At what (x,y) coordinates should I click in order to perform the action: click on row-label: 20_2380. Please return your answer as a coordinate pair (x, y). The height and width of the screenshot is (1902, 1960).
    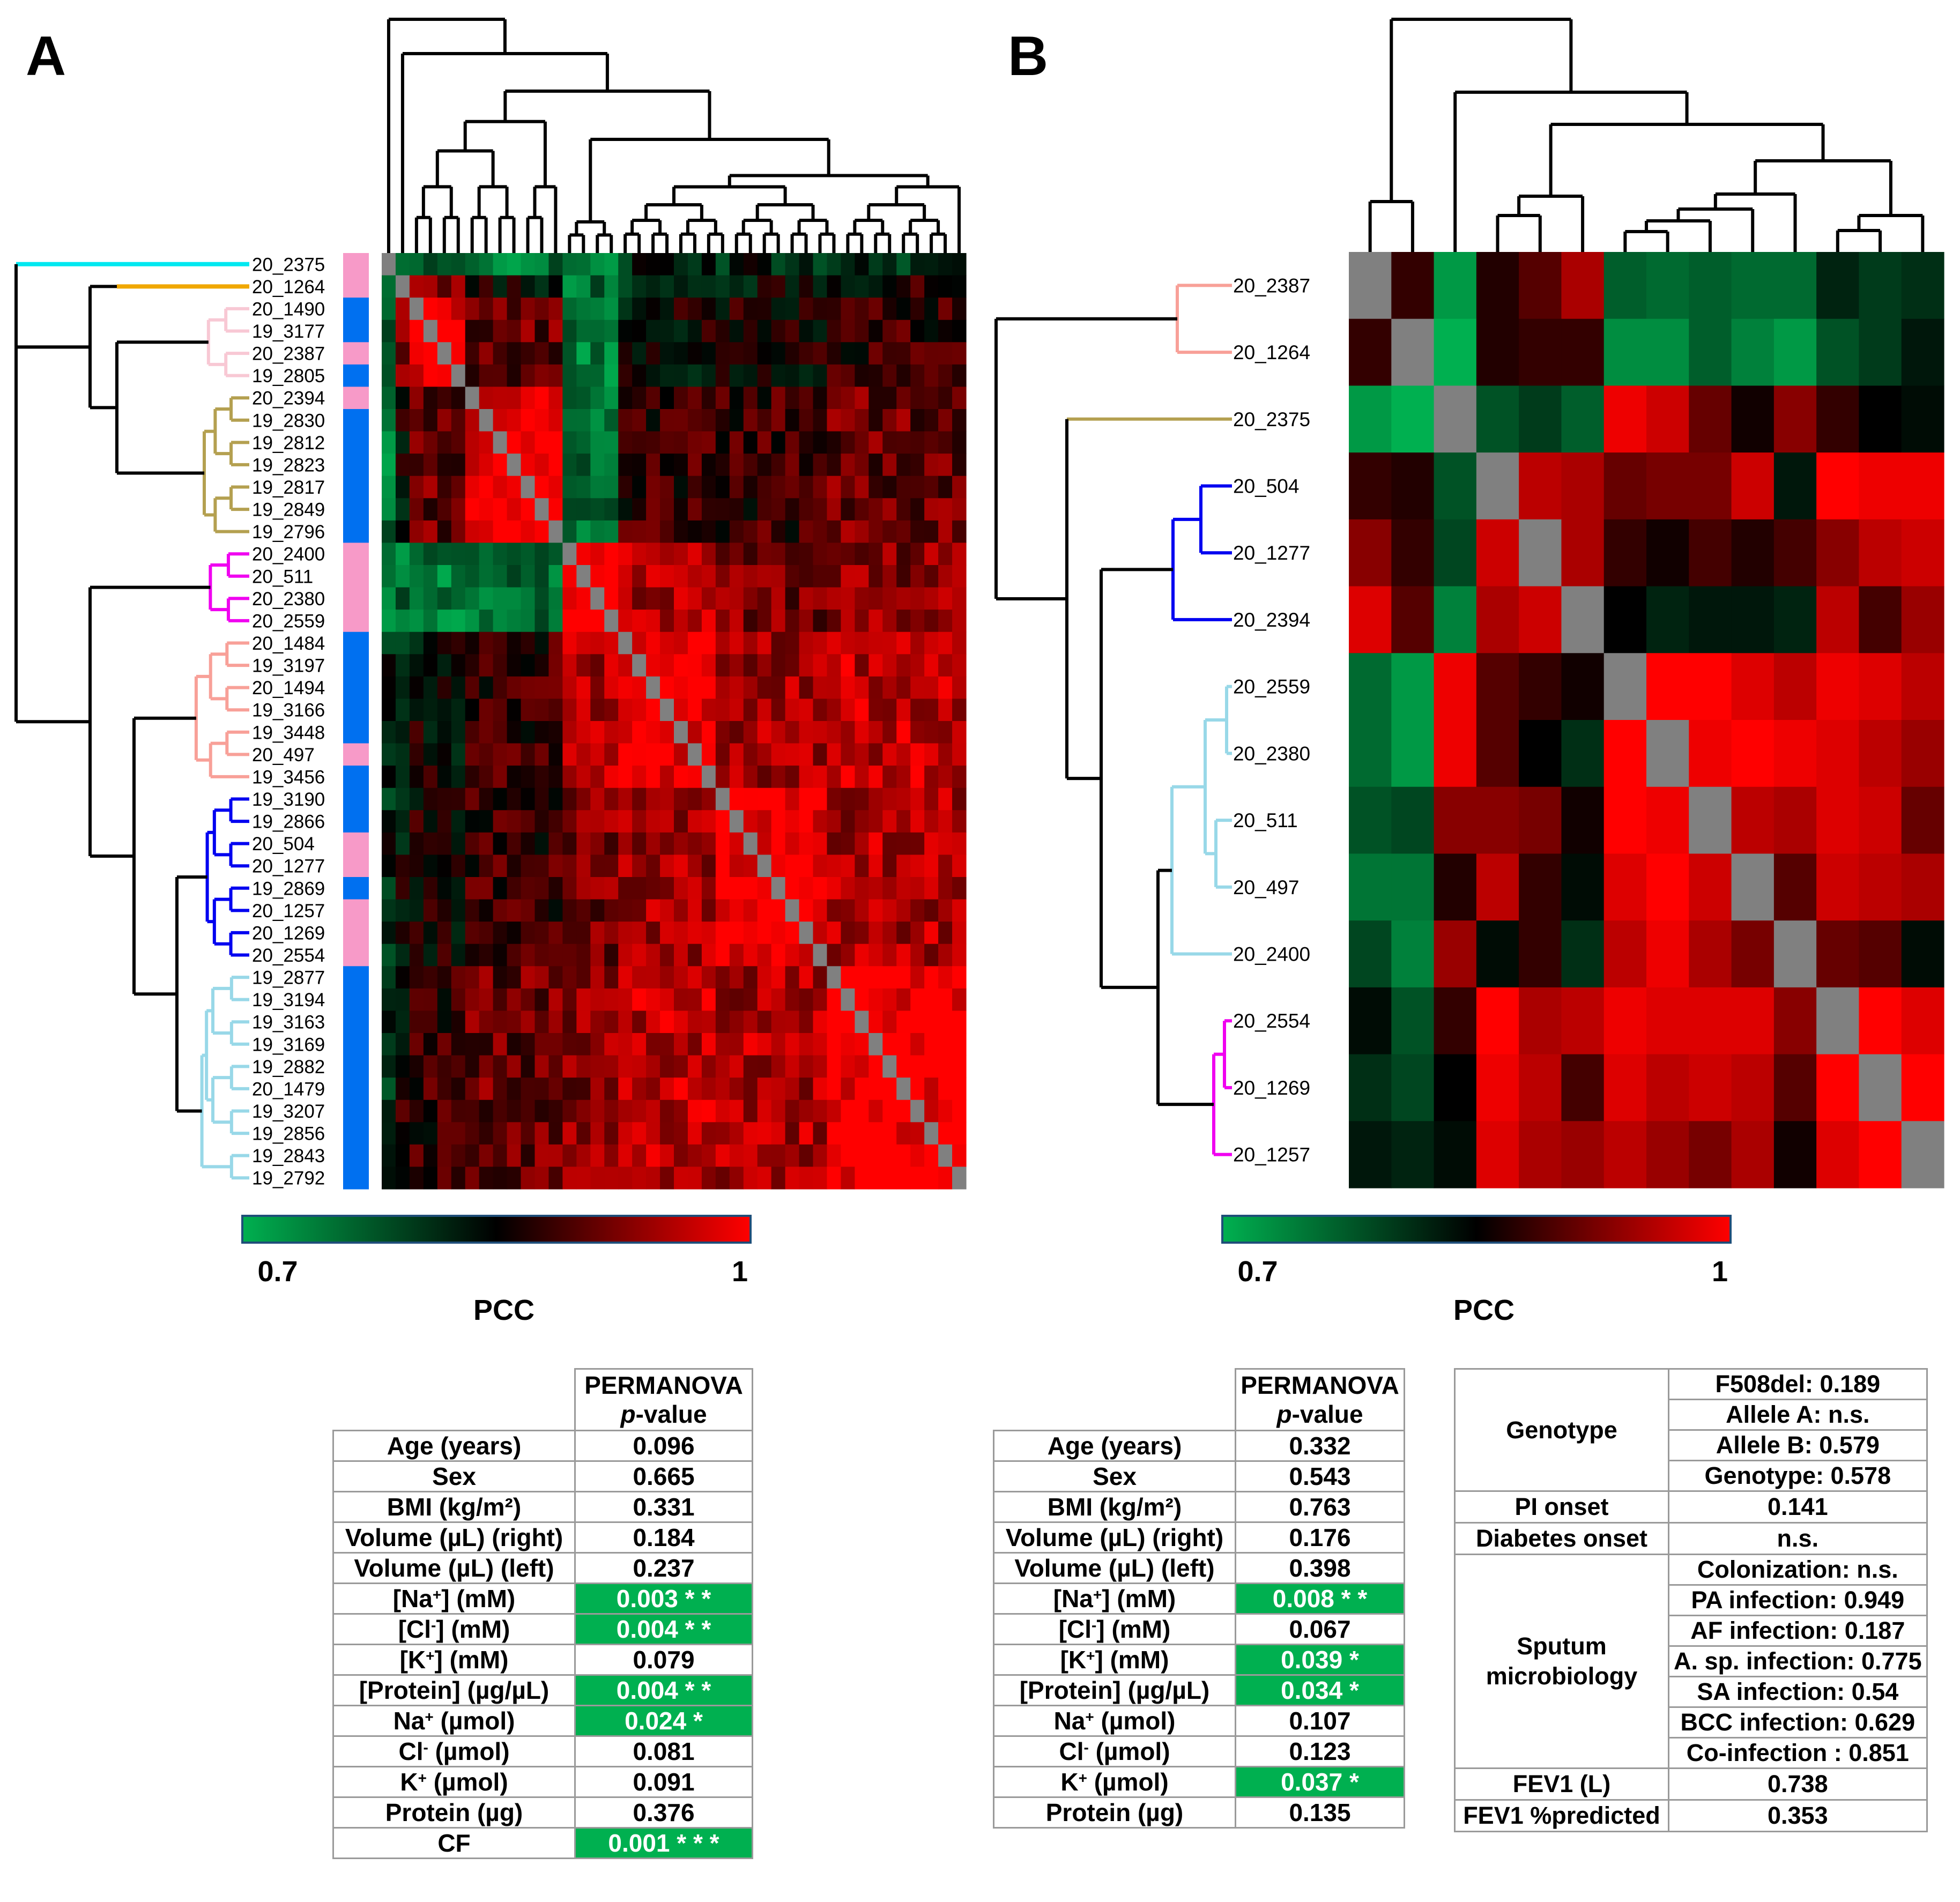
    Looking at the image, I should click on (288, 599).